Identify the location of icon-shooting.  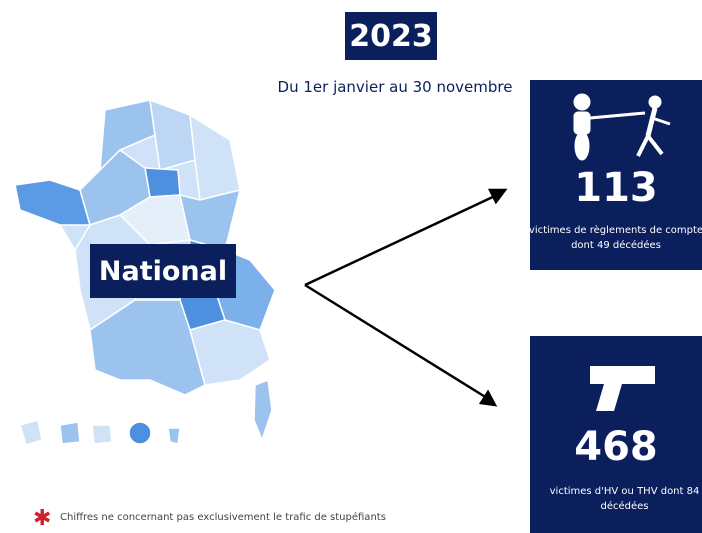
(622, 127).